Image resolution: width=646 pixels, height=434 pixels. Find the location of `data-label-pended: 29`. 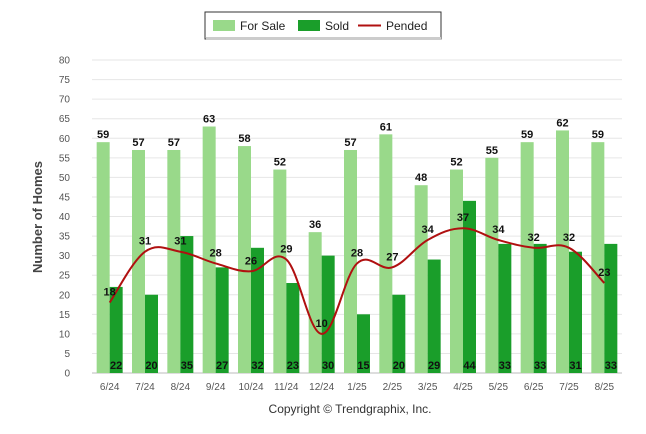

data-label-pended: 29 is located at coordinates (286, 250).